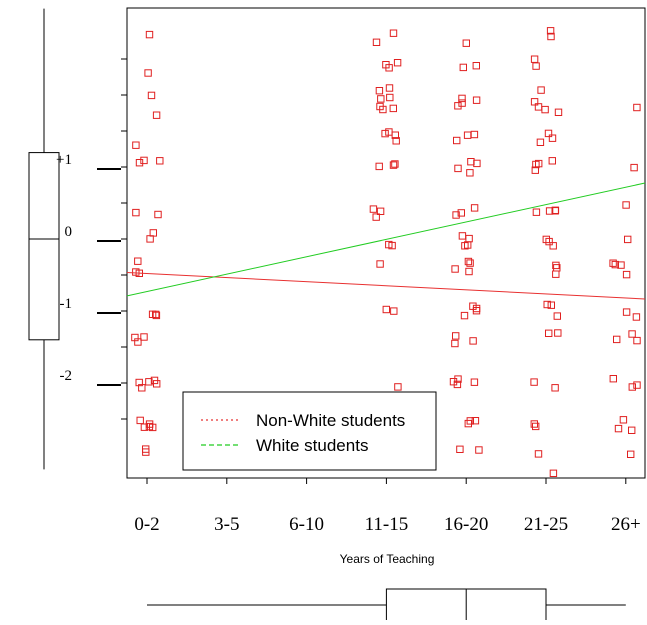 This screenshot has width=647, height=625. Describe the element at coordinates (226, 524) in the screenshot. I see `x-tick-label: 3-5` at that location.